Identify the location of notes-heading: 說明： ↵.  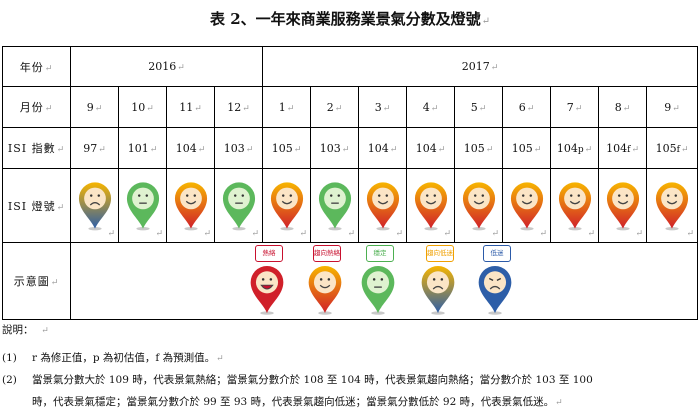
(25, 330).